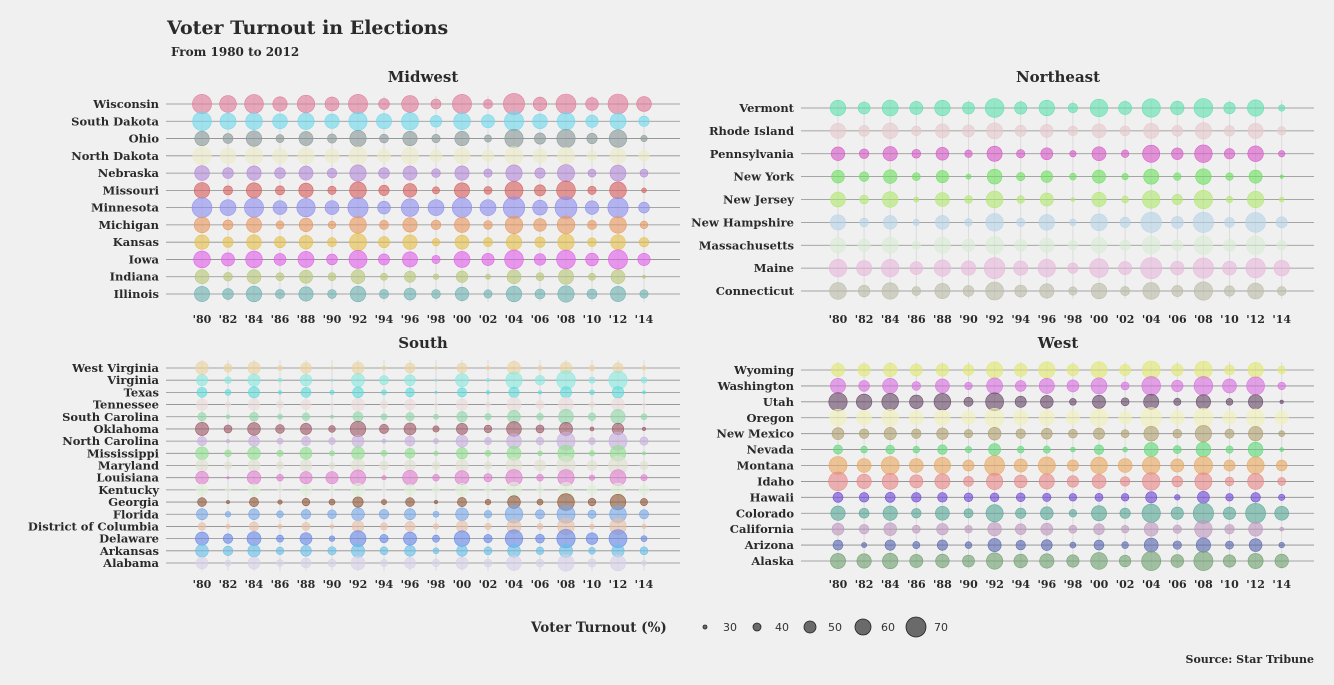 The width and height of the screenshot is (1334, 685). I want to click on x-tick-label: '96, so click(1046, 319).